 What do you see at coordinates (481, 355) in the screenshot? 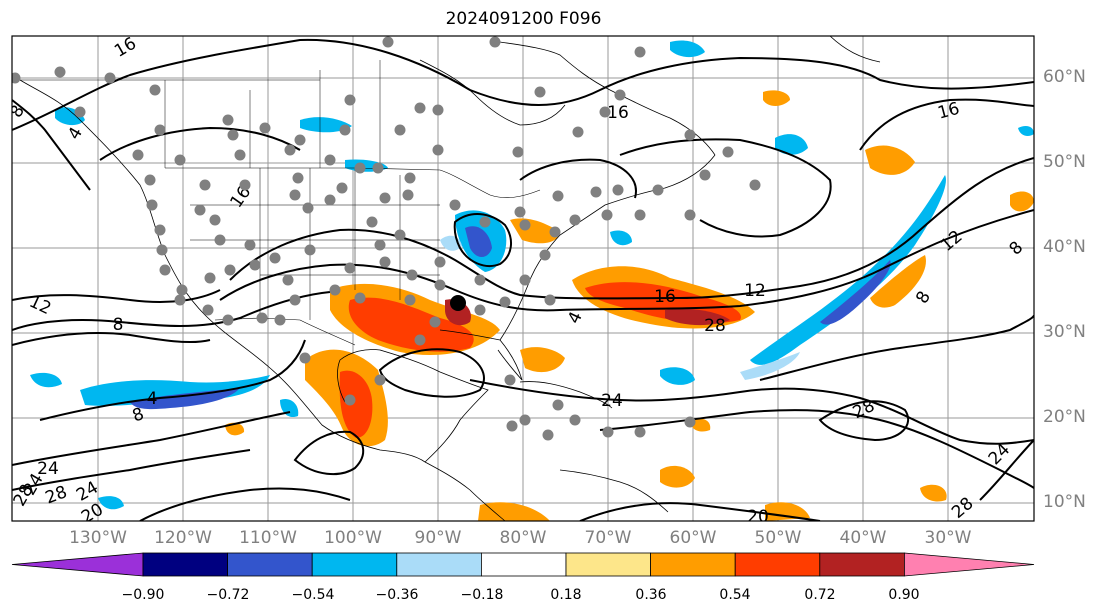
I see `coast-florida` at bounding box center [481, 355].